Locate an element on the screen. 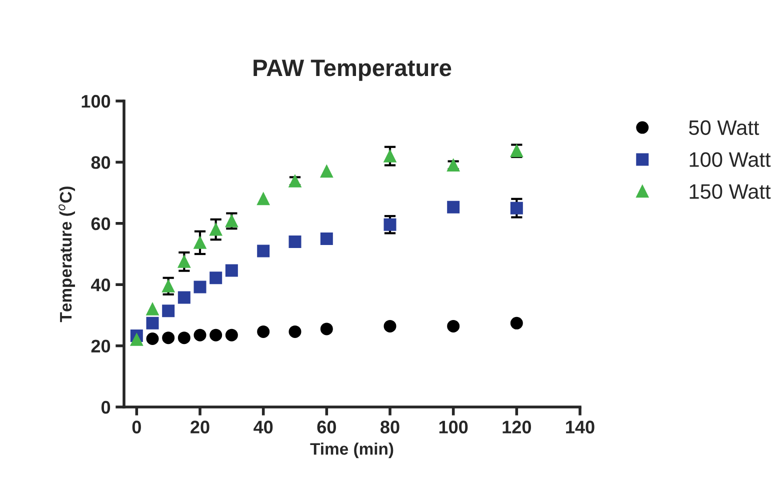  x-tick-label: 0 is located at coordinates (136, 427).